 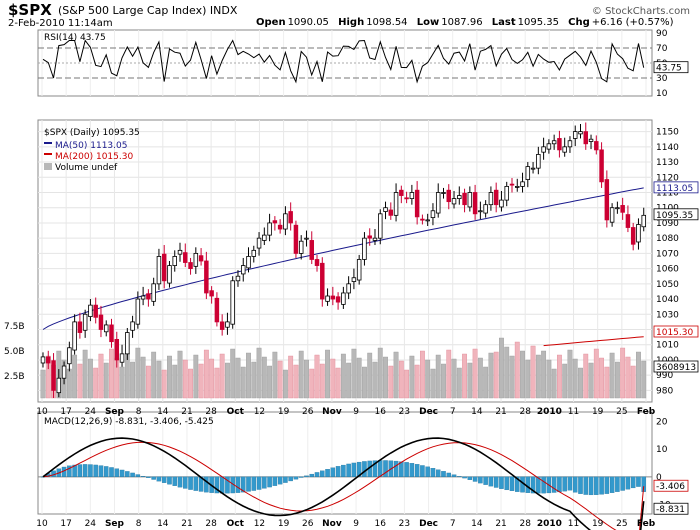 What do you see at coordinates (662, 79) in the screenshot?
I see `rsi-tick-label: 30` at bounding box center [662, 79].